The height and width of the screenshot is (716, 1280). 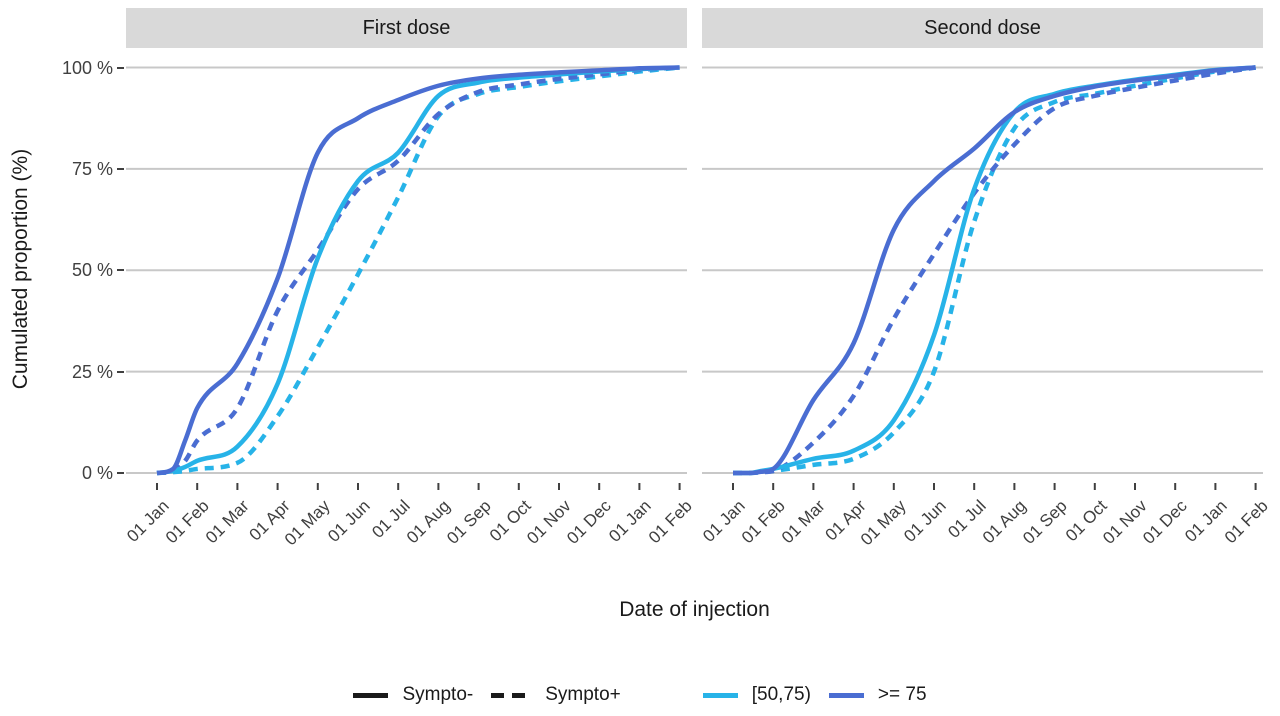 I want to click on legend-label-50-75: [50,75), so click(x=781, y=694).